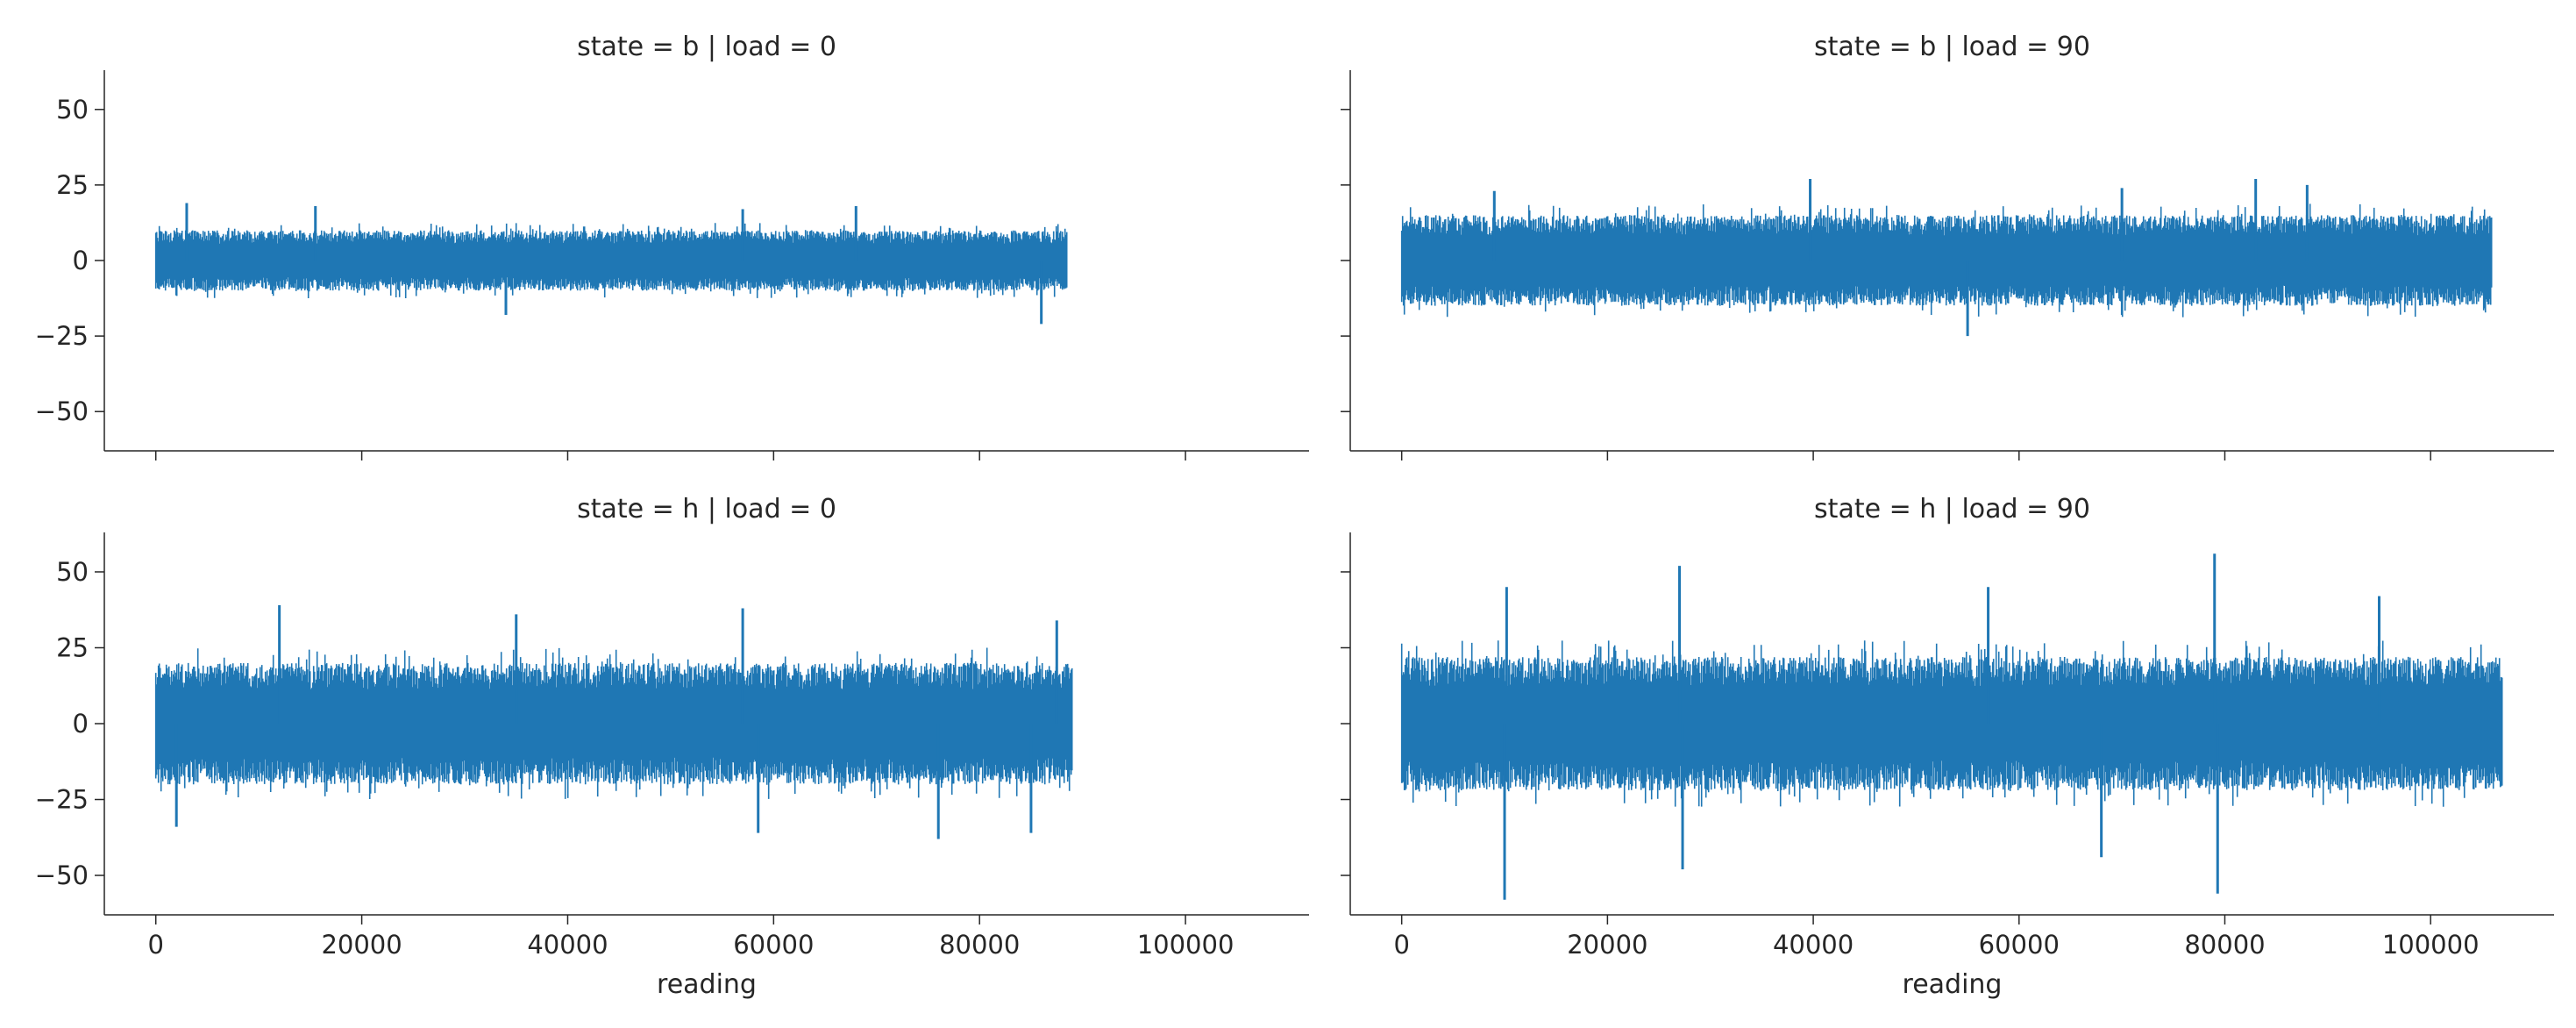 This screenshot has width=2576, height=1028. What do you see at coordinates (1952, 509) in the screenshot?
I see `panel-title: state = h | load = 90` at bounding box center [1952, 509].